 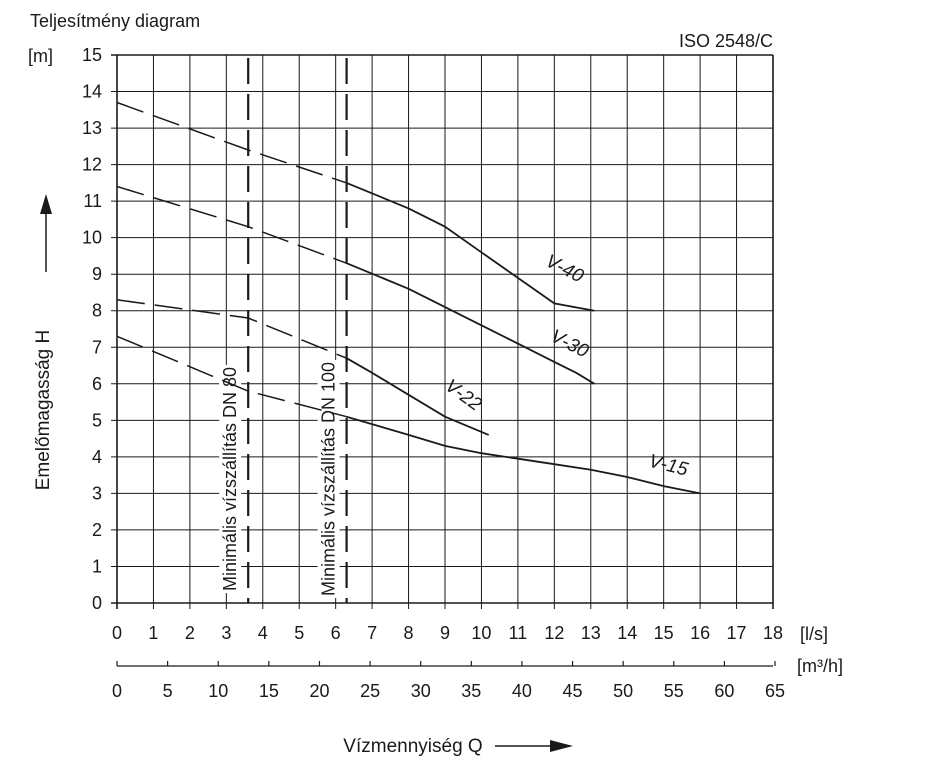 I want to click on x2-tick-label: 65, so click(x=775, y=691).